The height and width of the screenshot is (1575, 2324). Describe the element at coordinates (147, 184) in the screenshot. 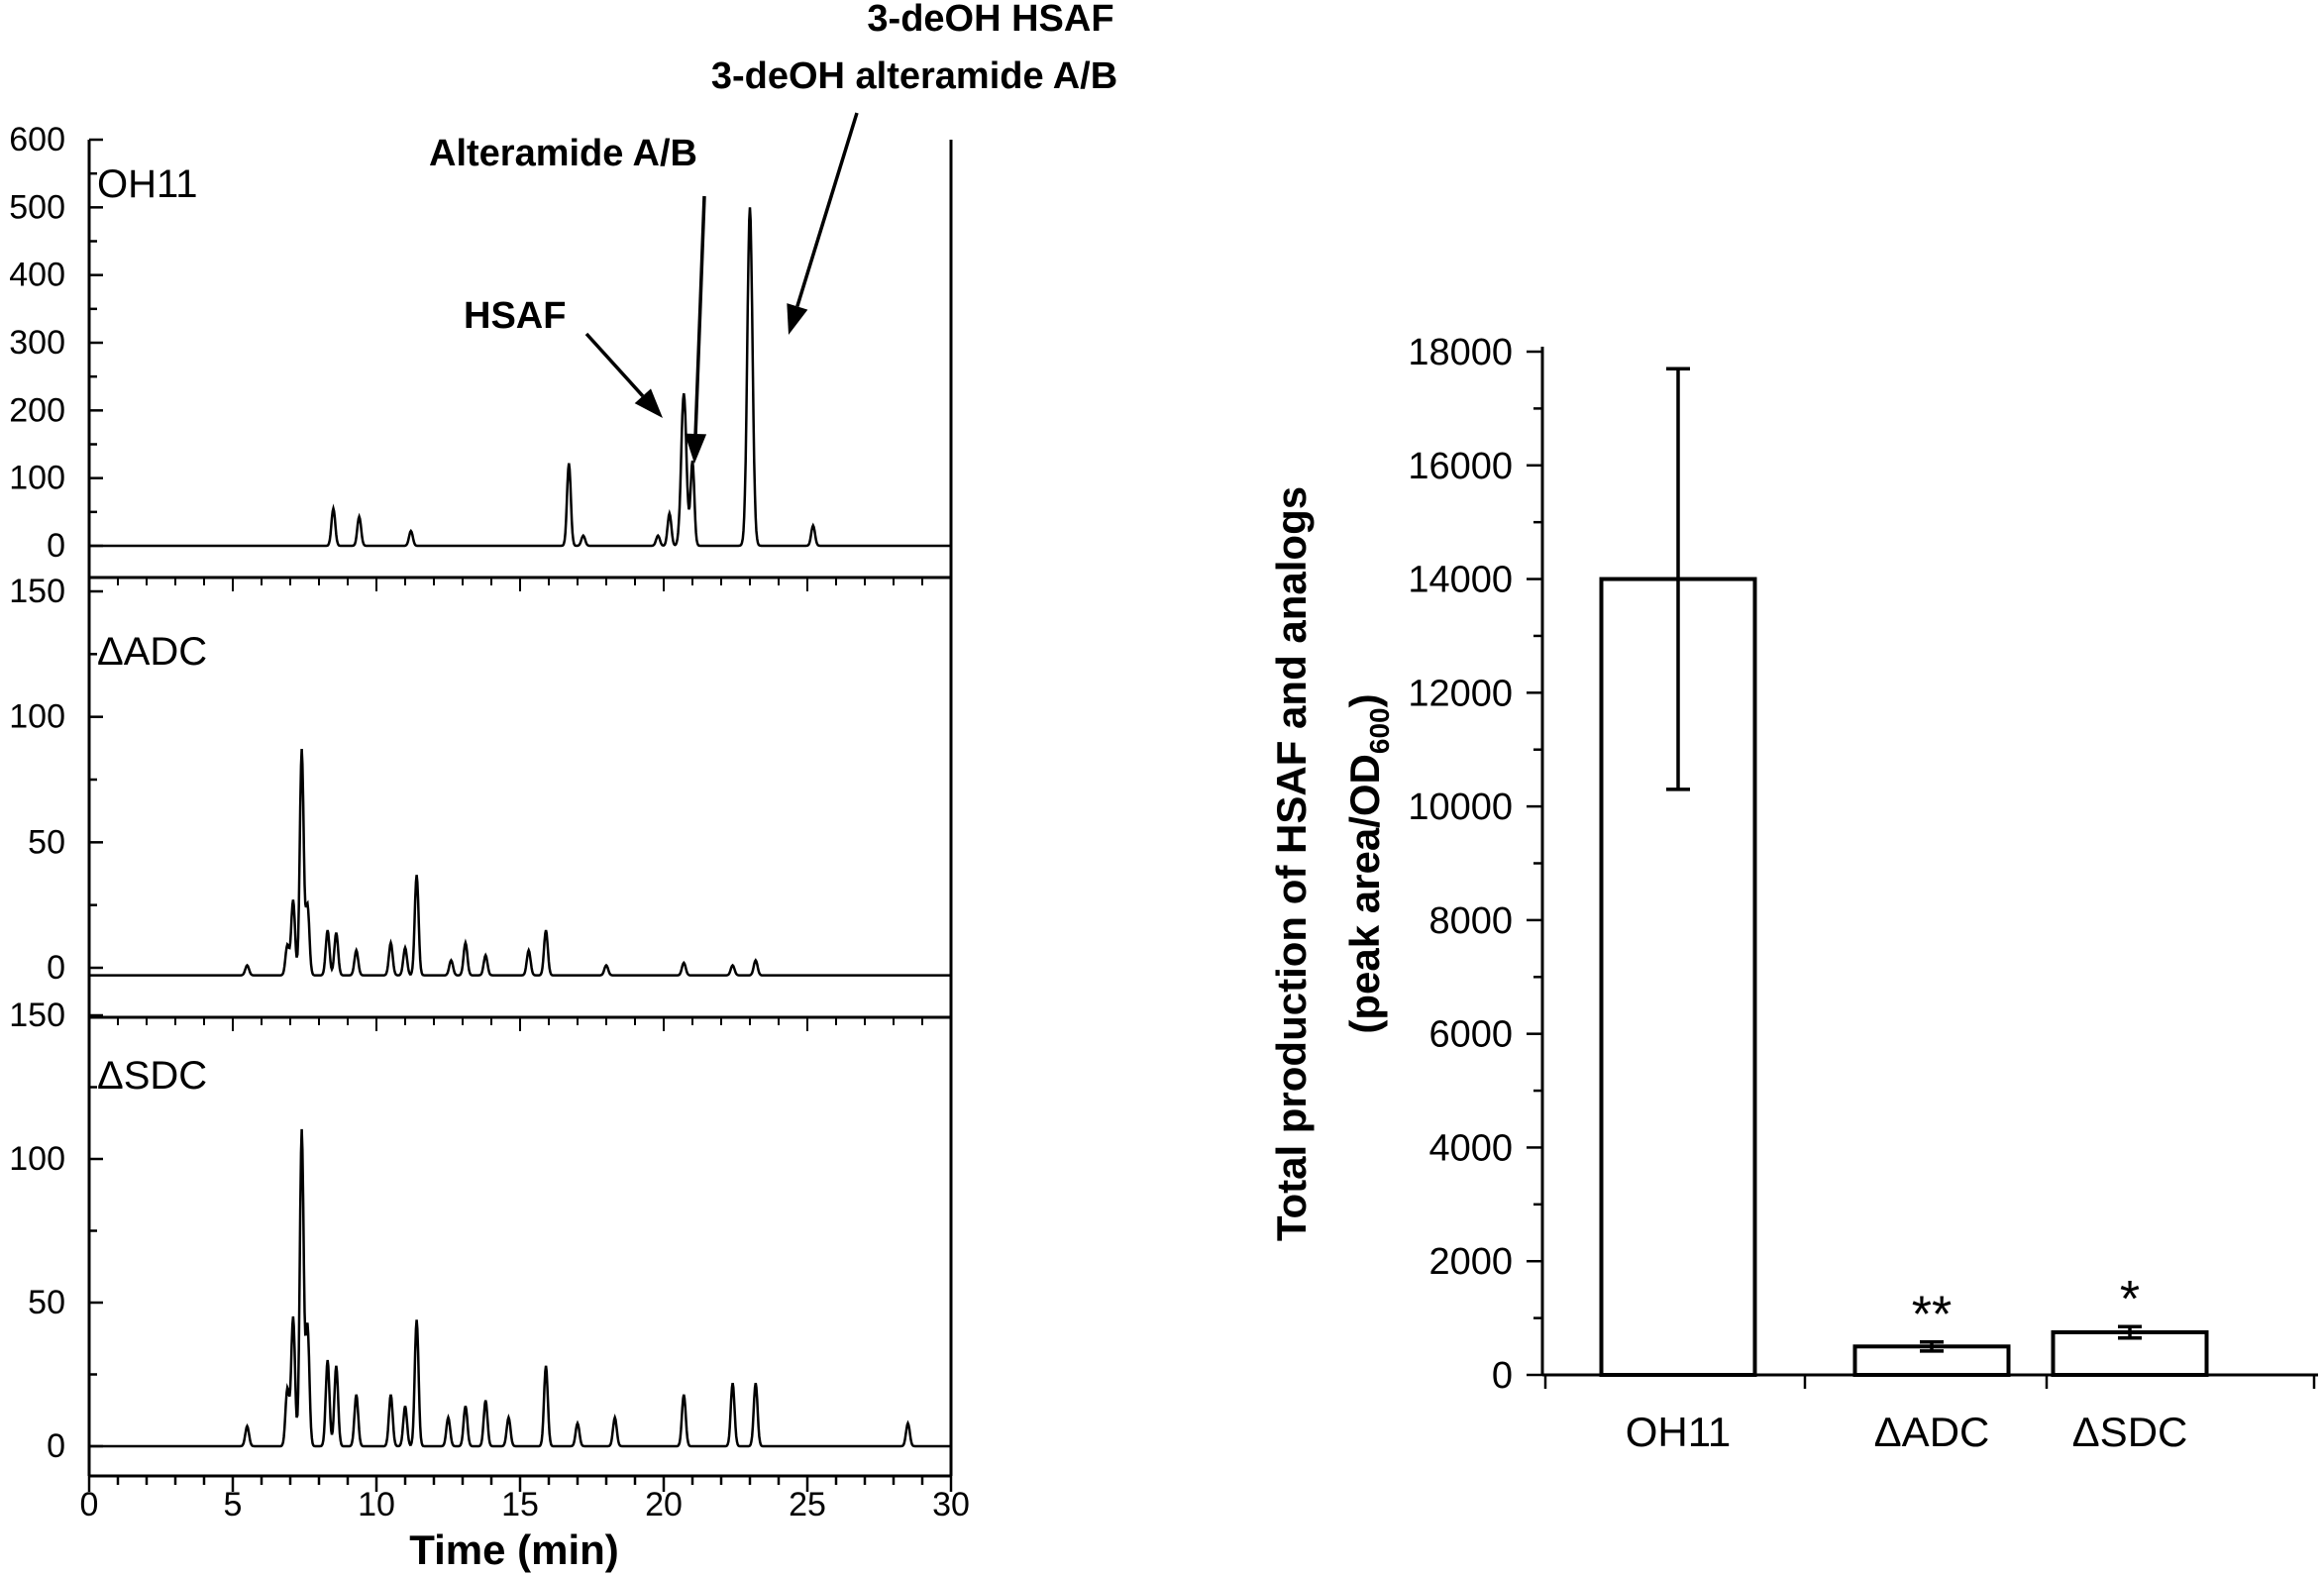

I see `panel-label: OH11` at that location.